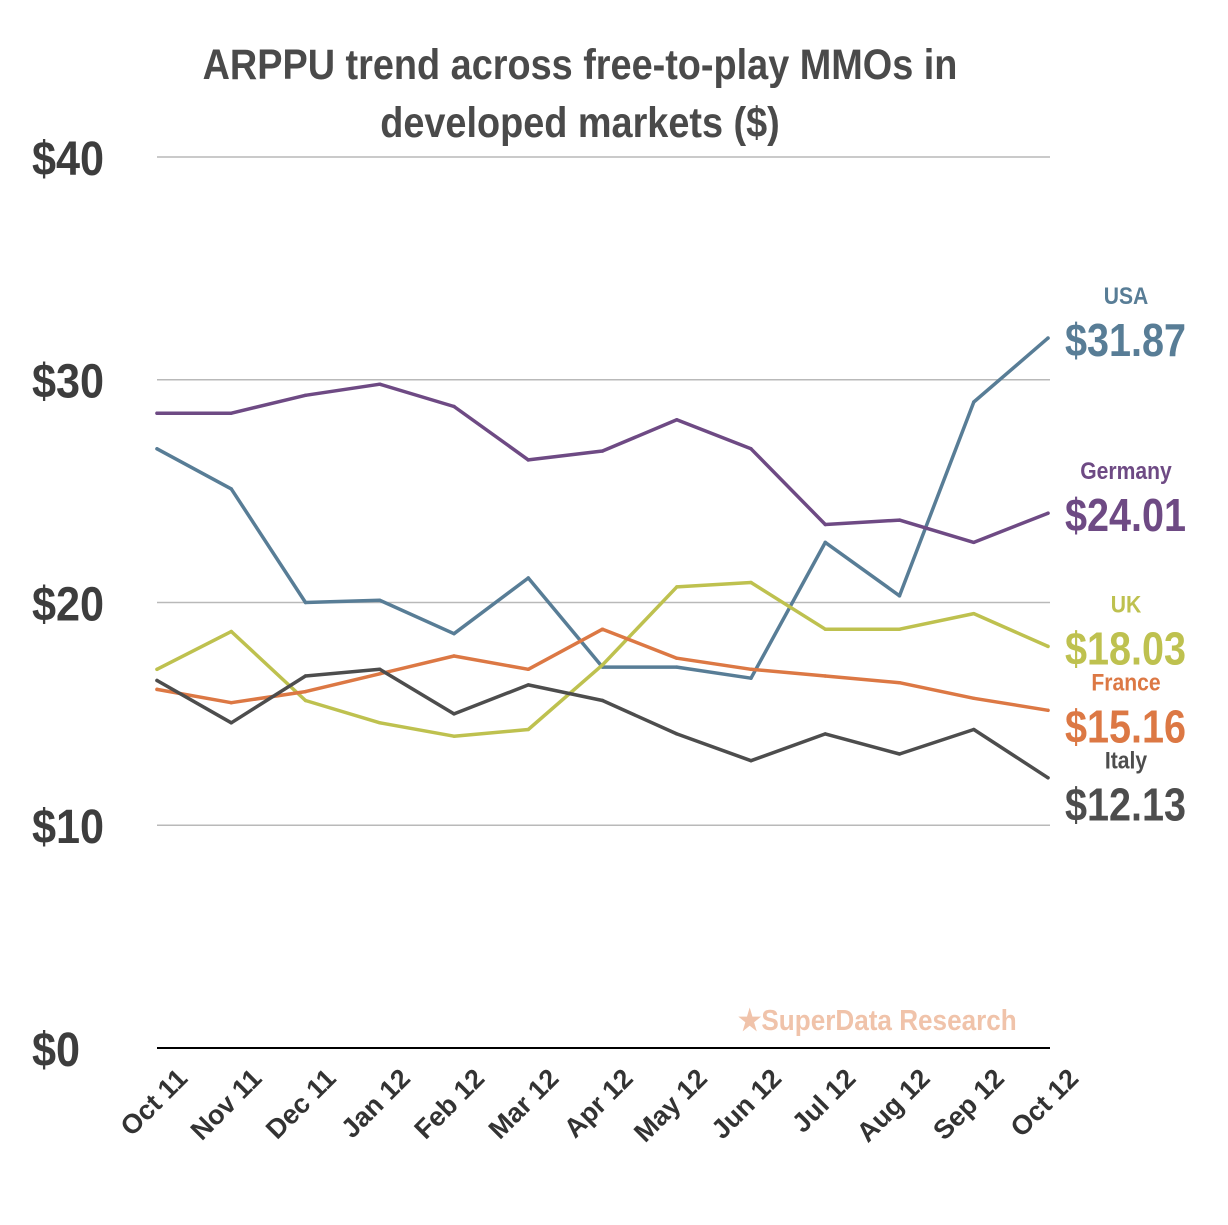  Describe the element at coordinates (68, 827) in the screenshot. I see `y-tick-label: $10` at that location.